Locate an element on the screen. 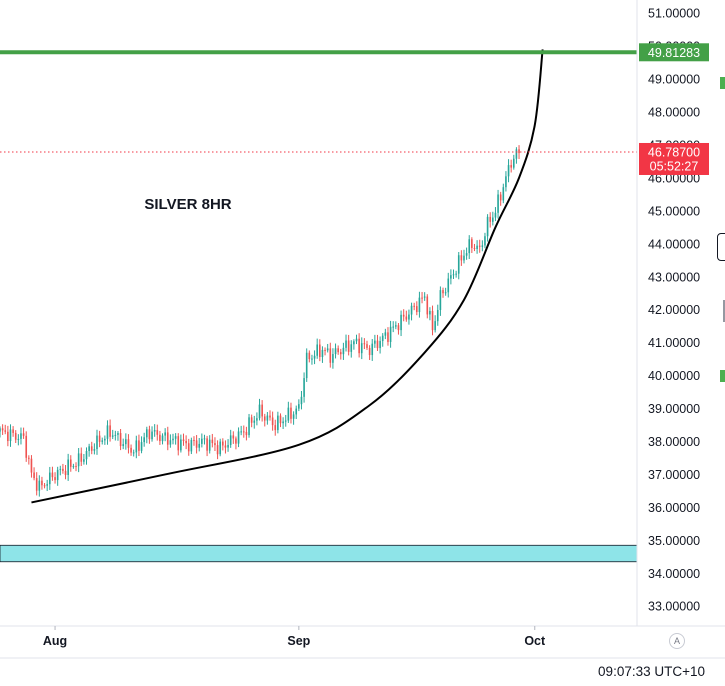 This screenshot has height=686, width=725. time-axis: Aug Sep Oct is located at coordinates (294, 637).